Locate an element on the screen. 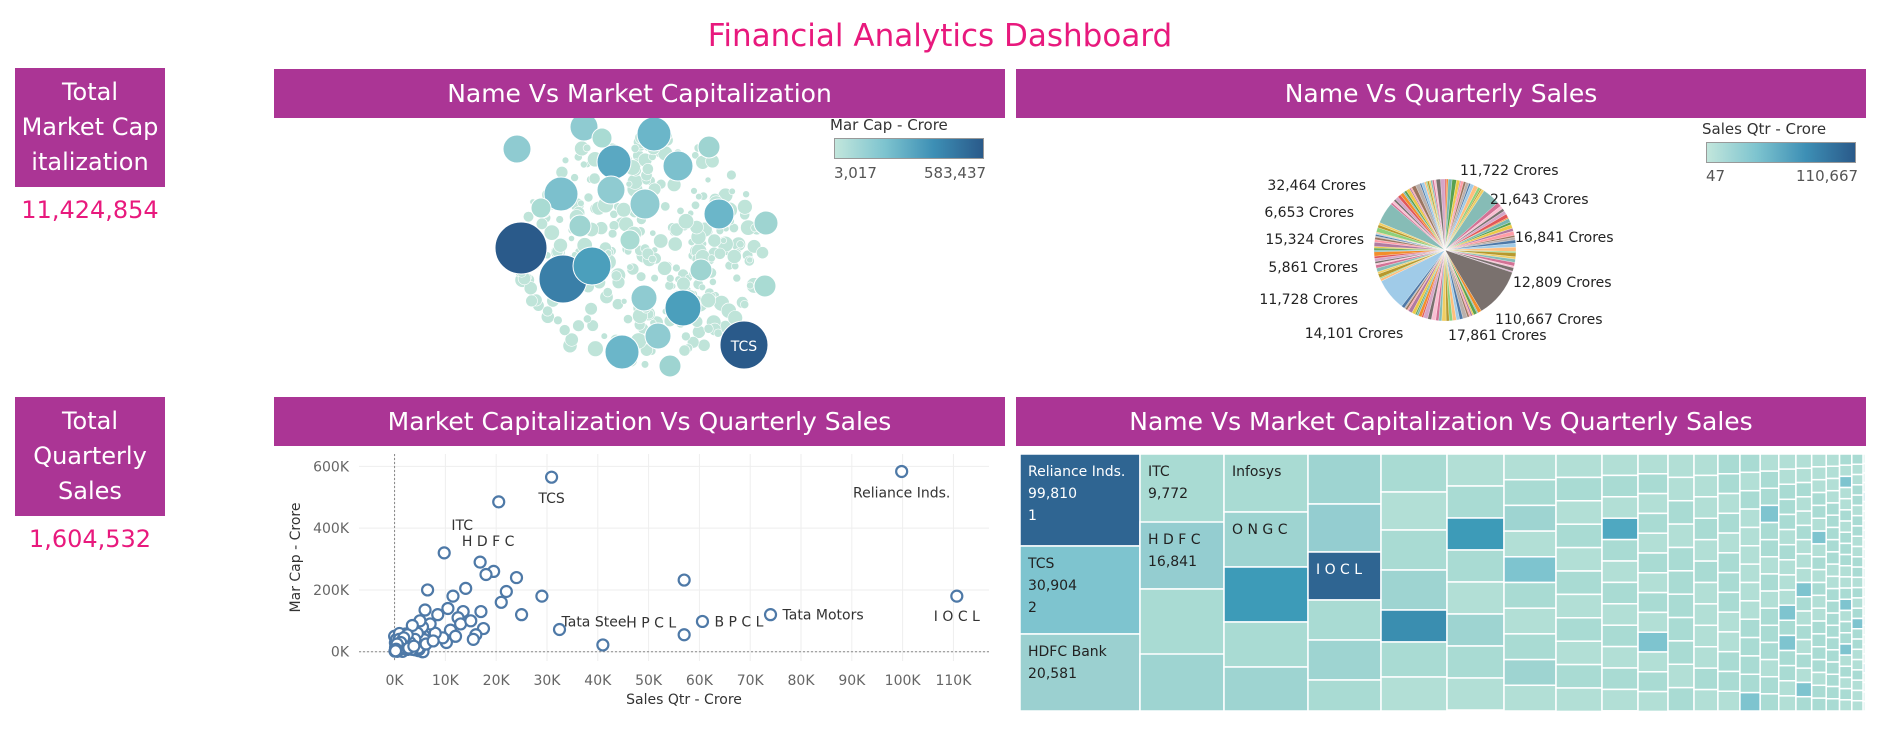 The width and height of the screenshot is (1880, 730). scatter-ytick: 0K is located at coordinates (340, 653).